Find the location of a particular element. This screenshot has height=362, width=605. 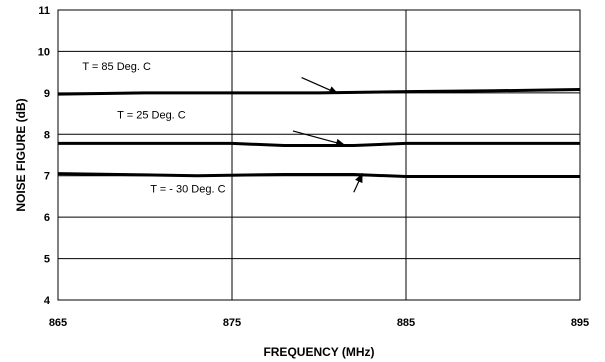

annotation-label: T = 25 Deg. C is located at coordinates (151, 116).